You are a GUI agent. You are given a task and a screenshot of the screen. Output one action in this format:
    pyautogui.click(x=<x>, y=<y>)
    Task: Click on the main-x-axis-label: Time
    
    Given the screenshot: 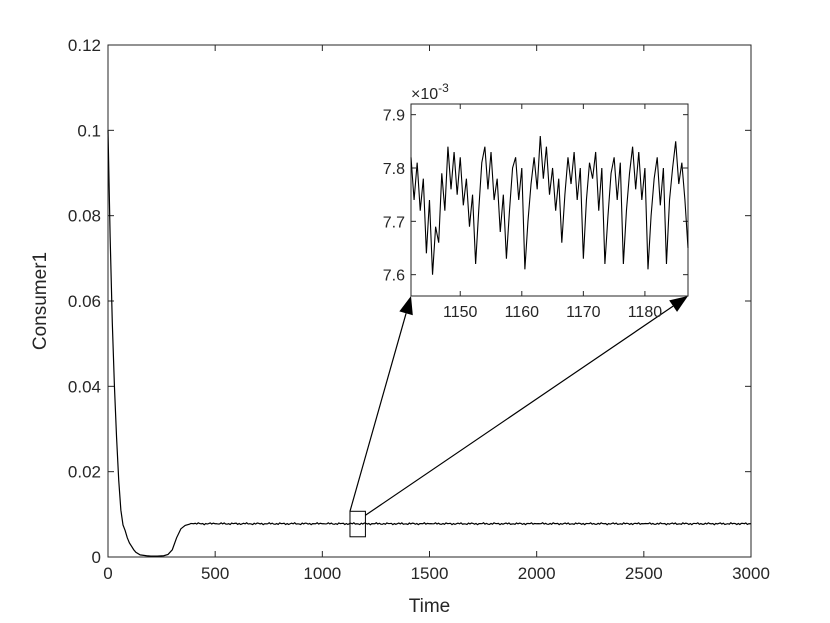 What is the action you would take?
    pyautogui.click(x=430, y=606)
    